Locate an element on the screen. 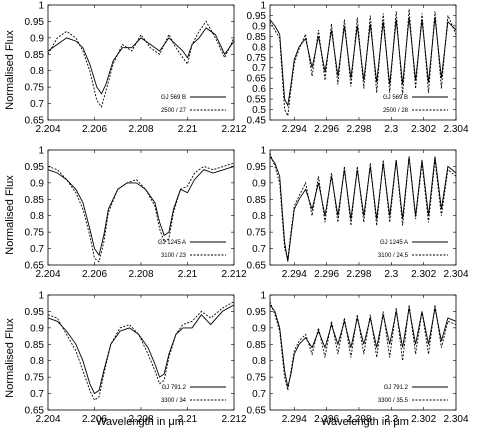 This screenshot has height=431, width=480. y-axis-title-row-2: Normalised Flux is located at coordinates (10, 215).